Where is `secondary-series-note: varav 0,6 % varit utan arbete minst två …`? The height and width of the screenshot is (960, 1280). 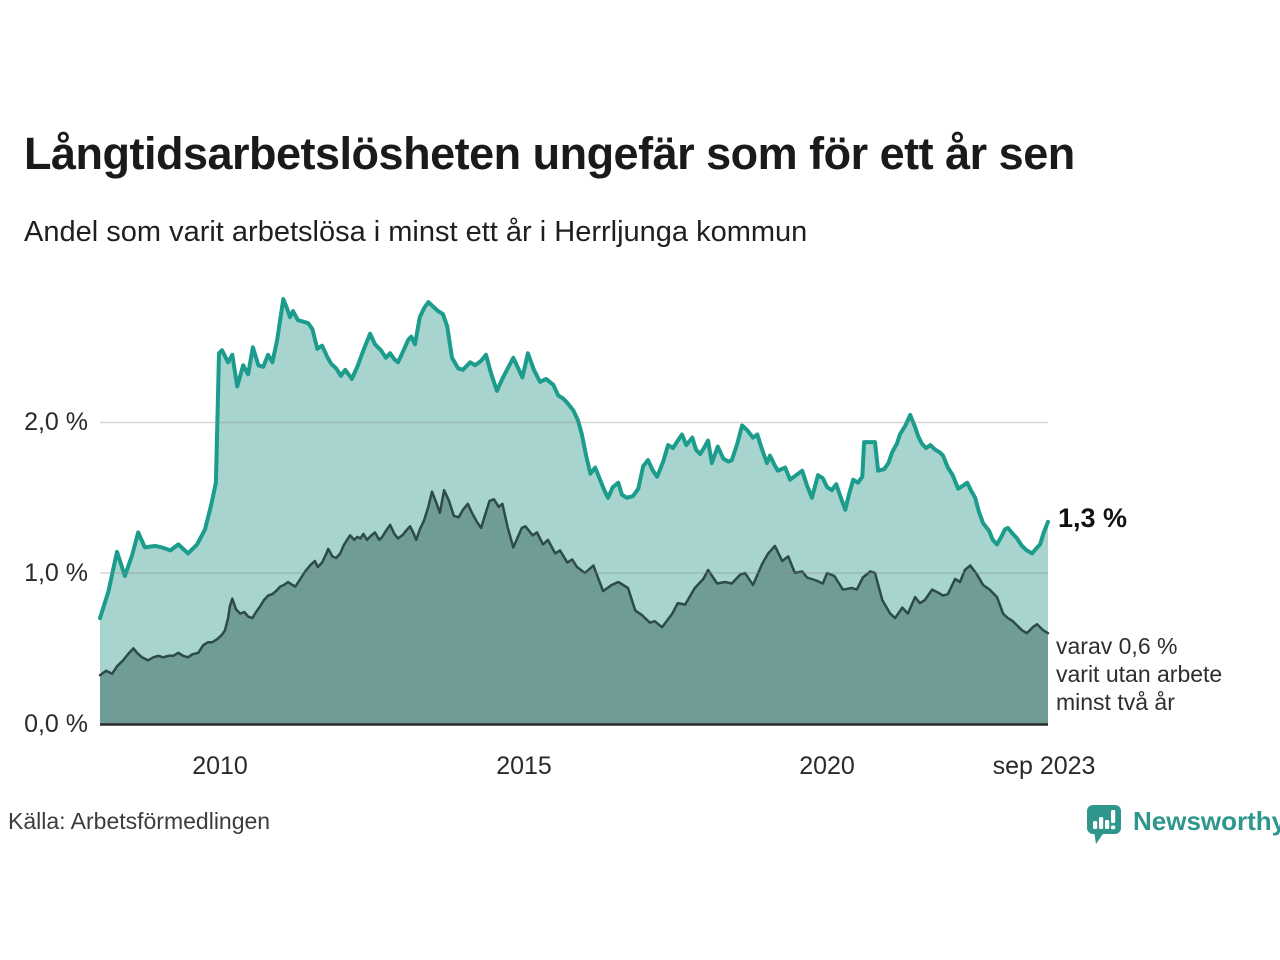
secondary-series-note: varav 0,6 % varit utan arbete minst två … is located at coordinates (1139, 674).